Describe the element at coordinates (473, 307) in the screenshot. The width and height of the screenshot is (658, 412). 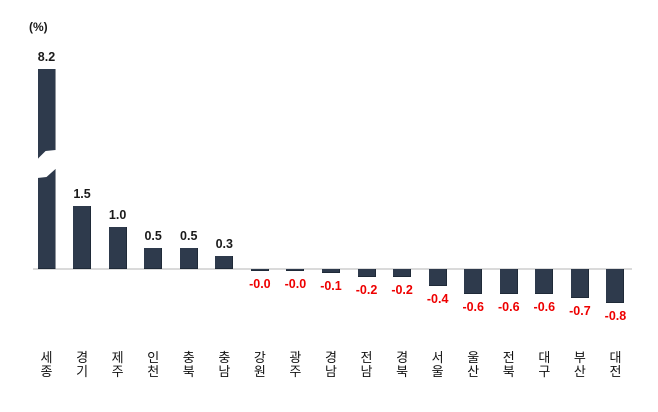
I see `value-label-울산: -0.6` at that location.